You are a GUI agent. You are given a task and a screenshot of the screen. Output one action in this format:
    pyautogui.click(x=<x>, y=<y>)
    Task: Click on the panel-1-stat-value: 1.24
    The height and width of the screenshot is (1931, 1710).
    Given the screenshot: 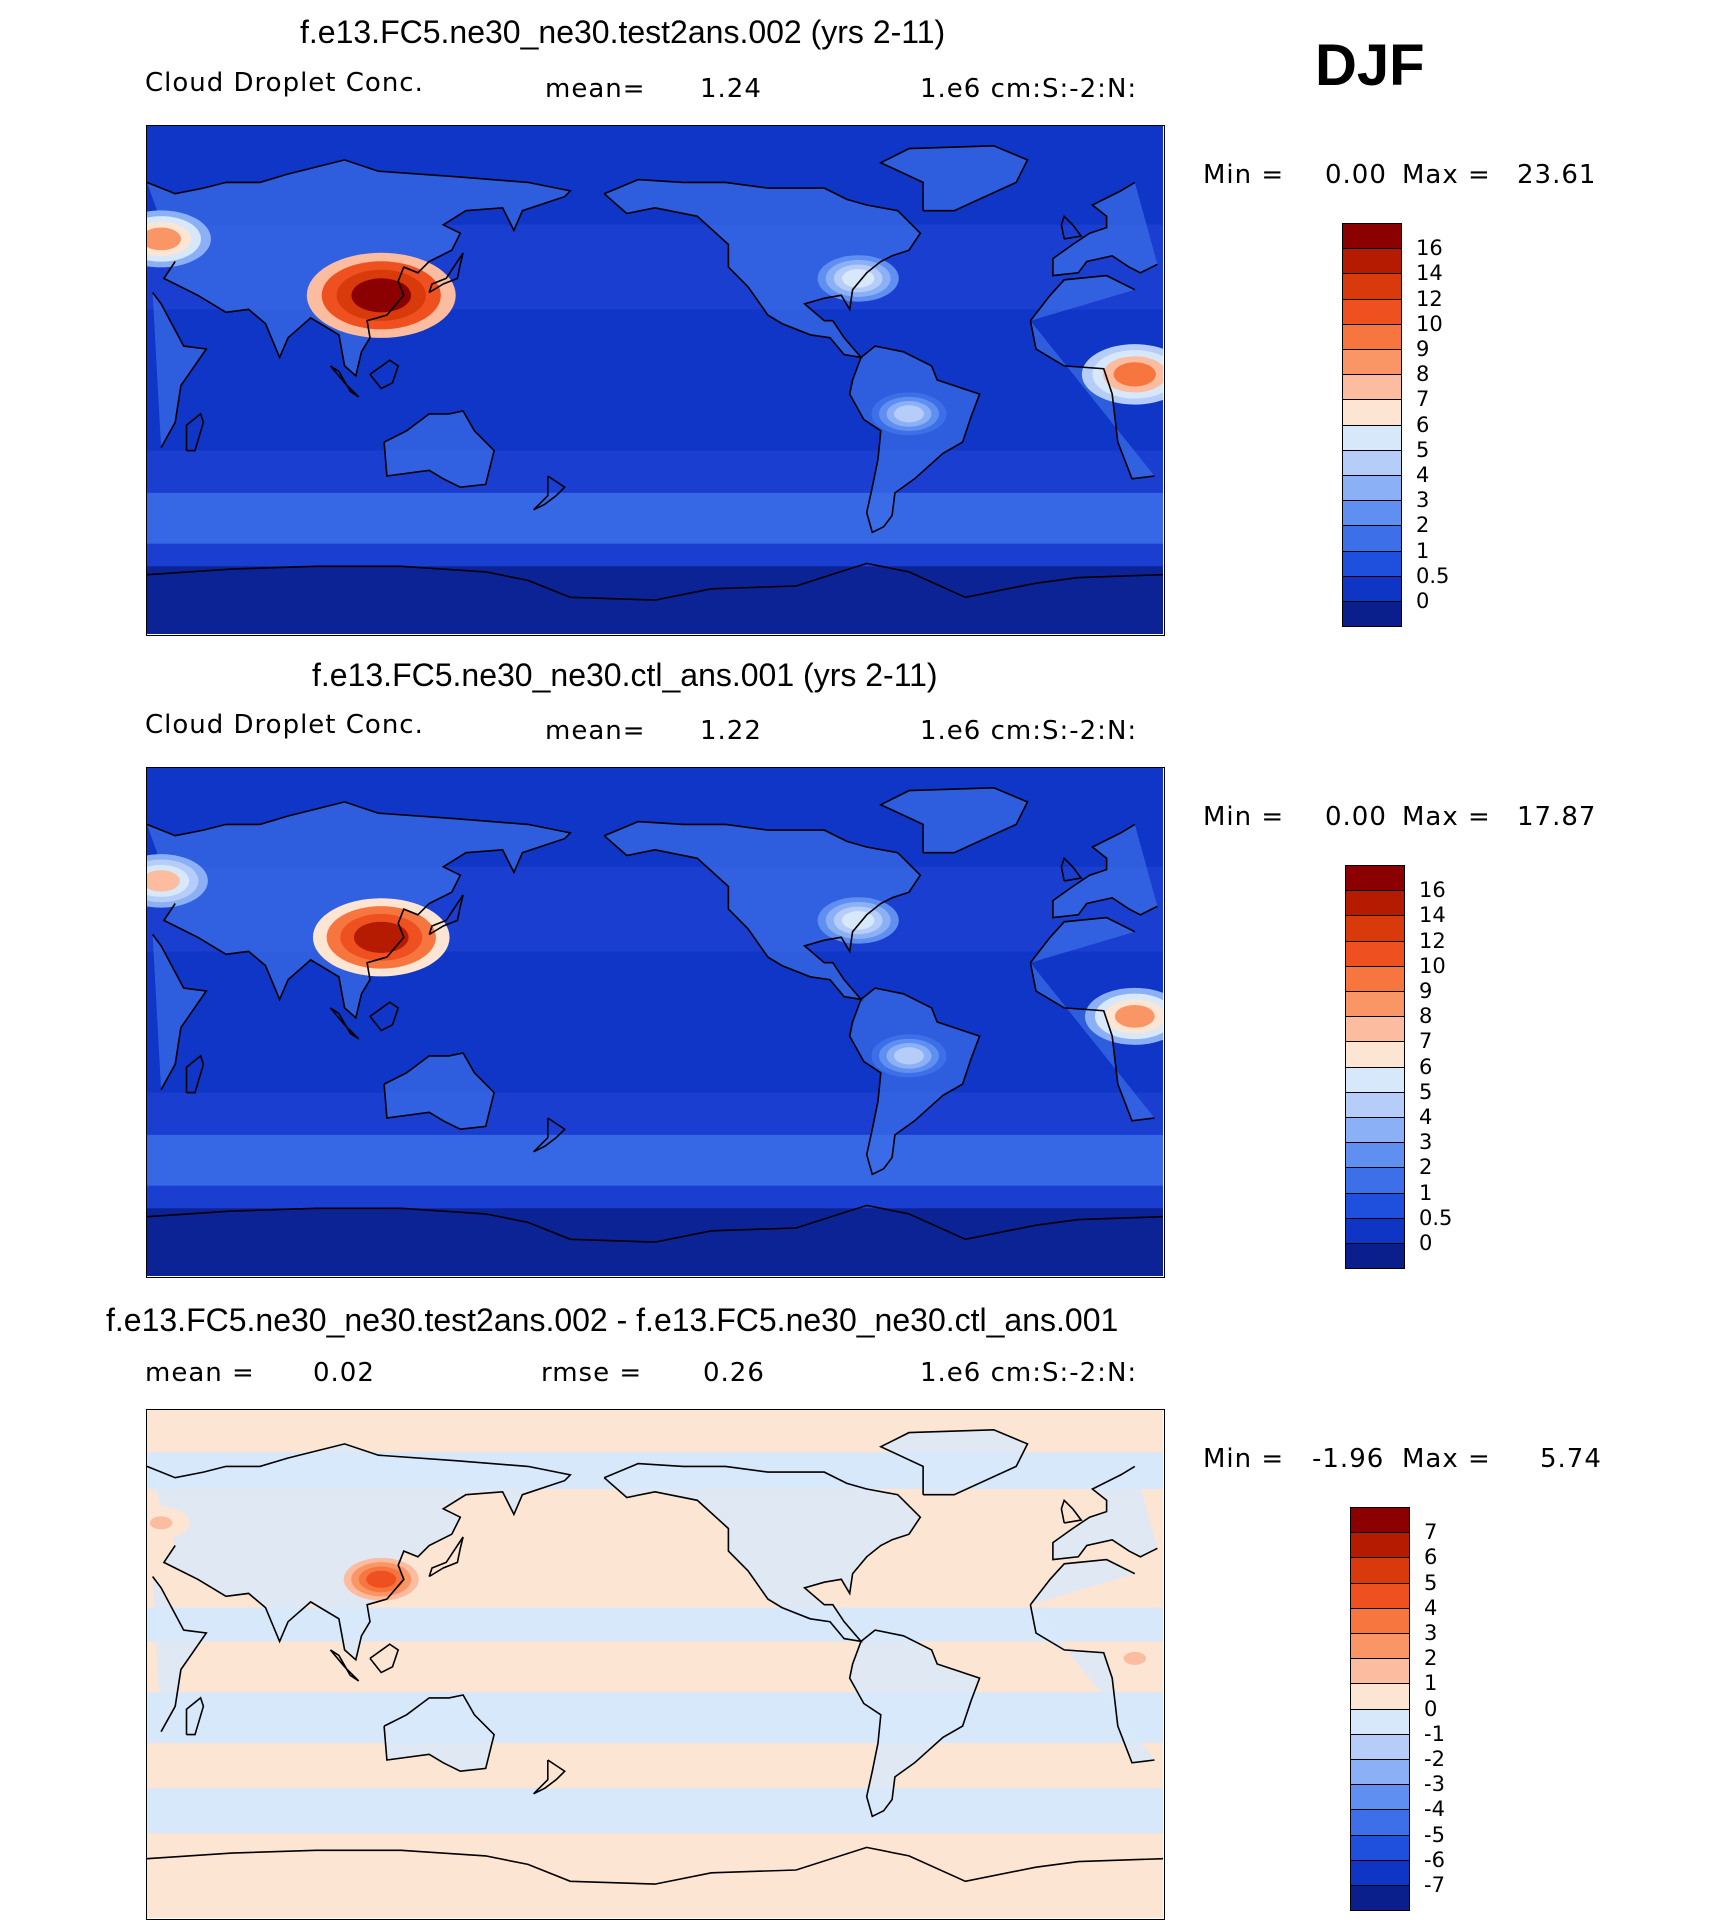 What is the action you would take?
    pyautogui.click(x=731, y=89)
    